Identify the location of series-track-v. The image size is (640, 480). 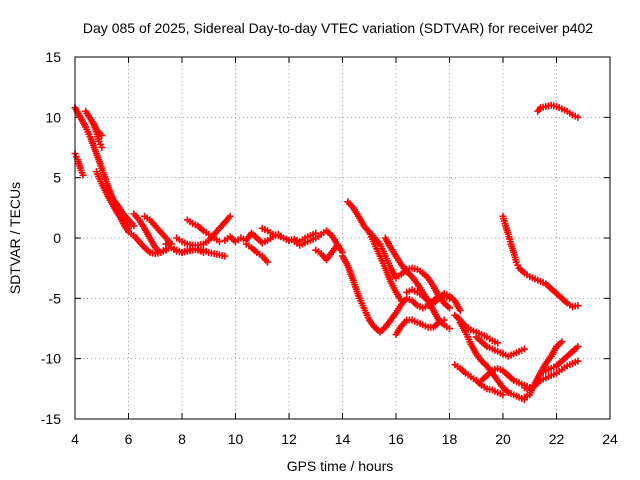
(433, 300).